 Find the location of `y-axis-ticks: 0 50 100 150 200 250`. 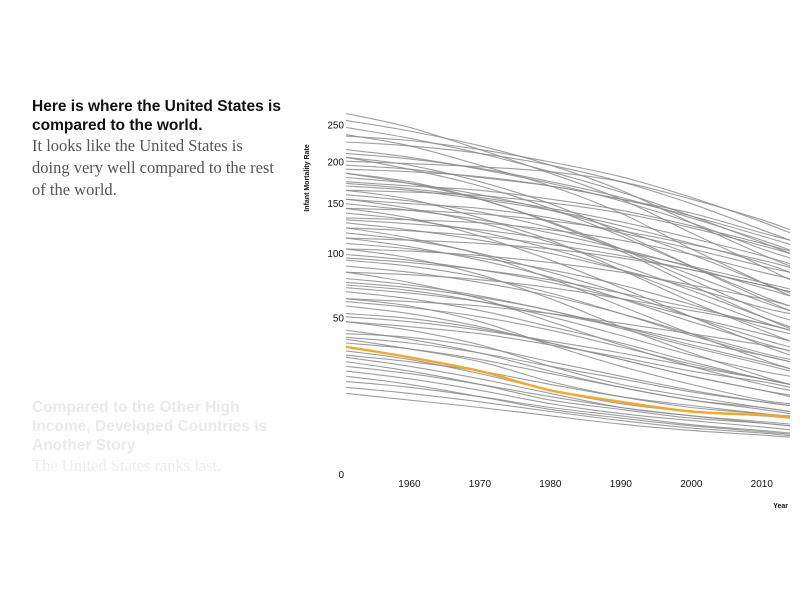

y-axis-ticks: 0 50 100 150 200 250 is located at coordinates (335, 300).